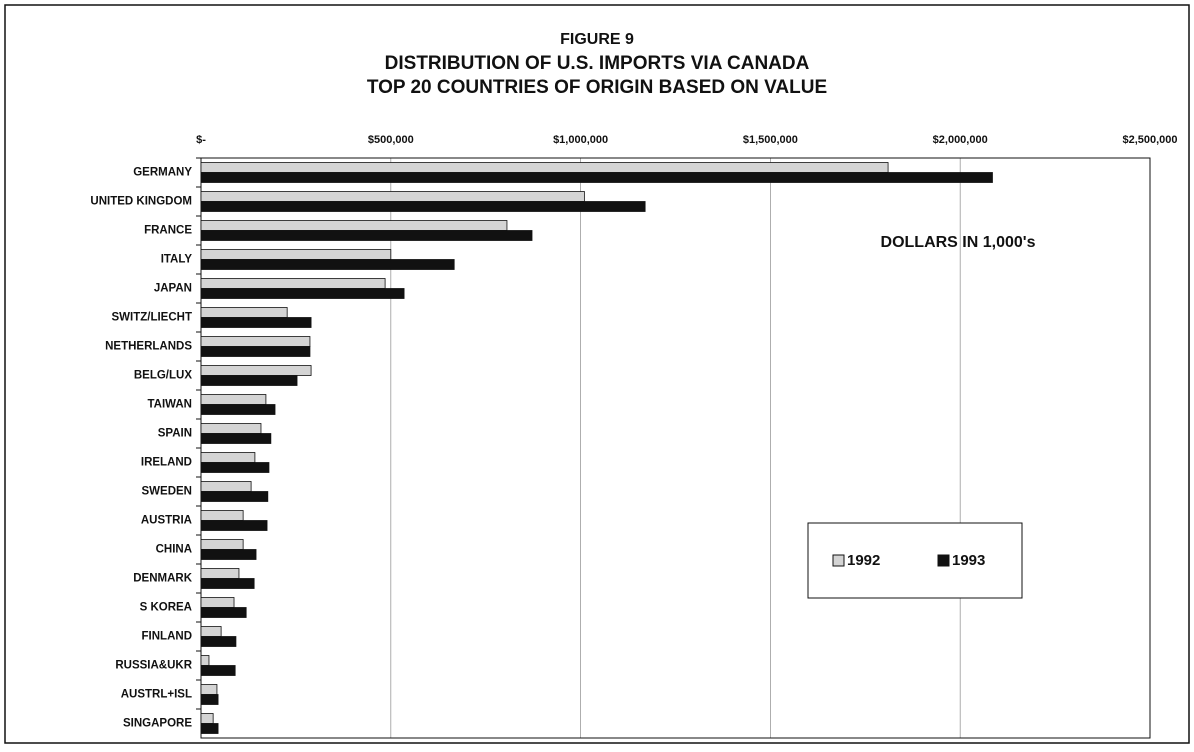  What do you see at coordinates (167, 637) in the screenshot?
I see `y-tick-label: FINLAND` at bounding box center [167, 637].